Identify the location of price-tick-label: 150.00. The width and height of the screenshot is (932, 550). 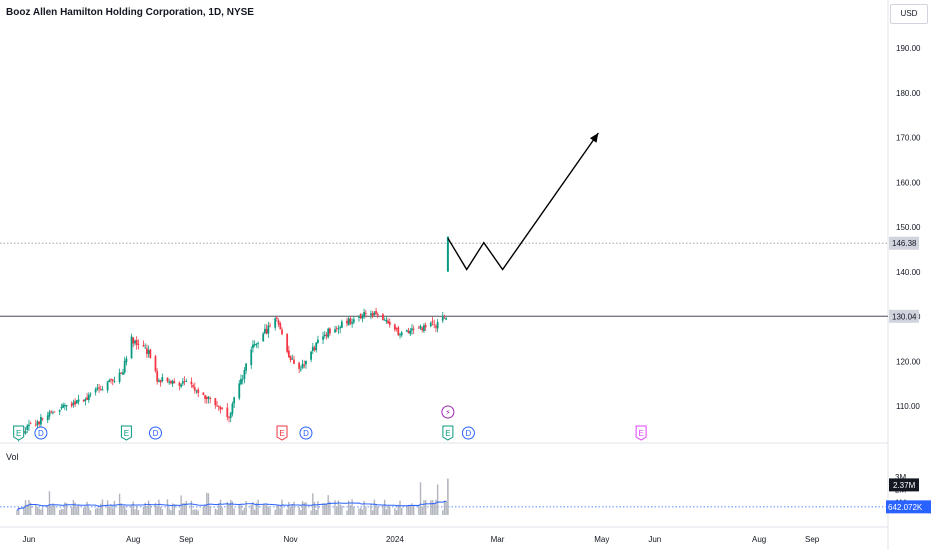
(908, 227).